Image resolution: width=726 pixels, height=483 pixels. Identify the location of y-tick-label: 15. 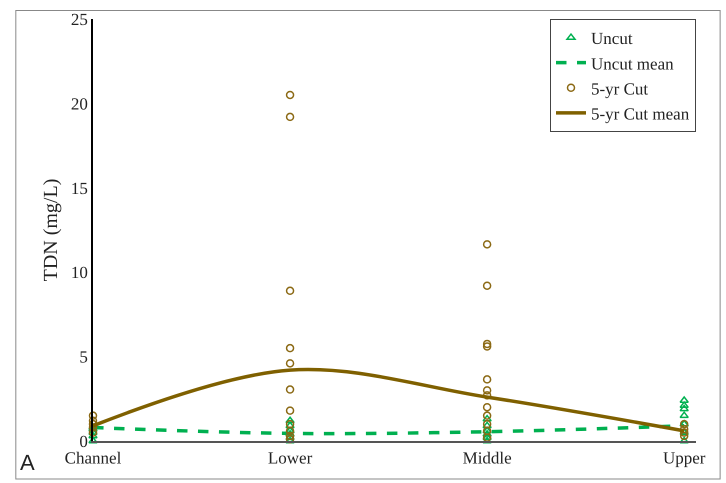
(79, 188).